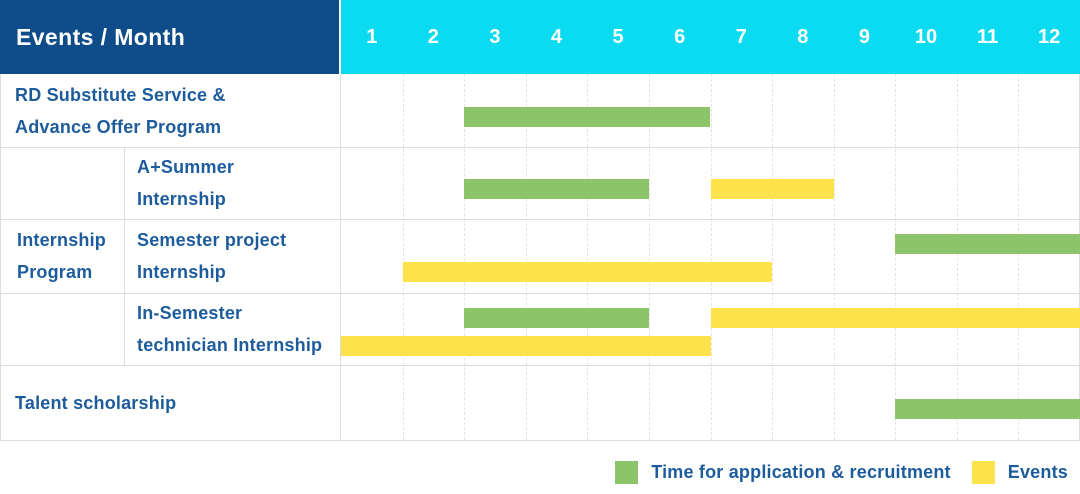 The height and width of the screenshot is (494, 1080). I want to click on month-label: 1, so click(372, 37).